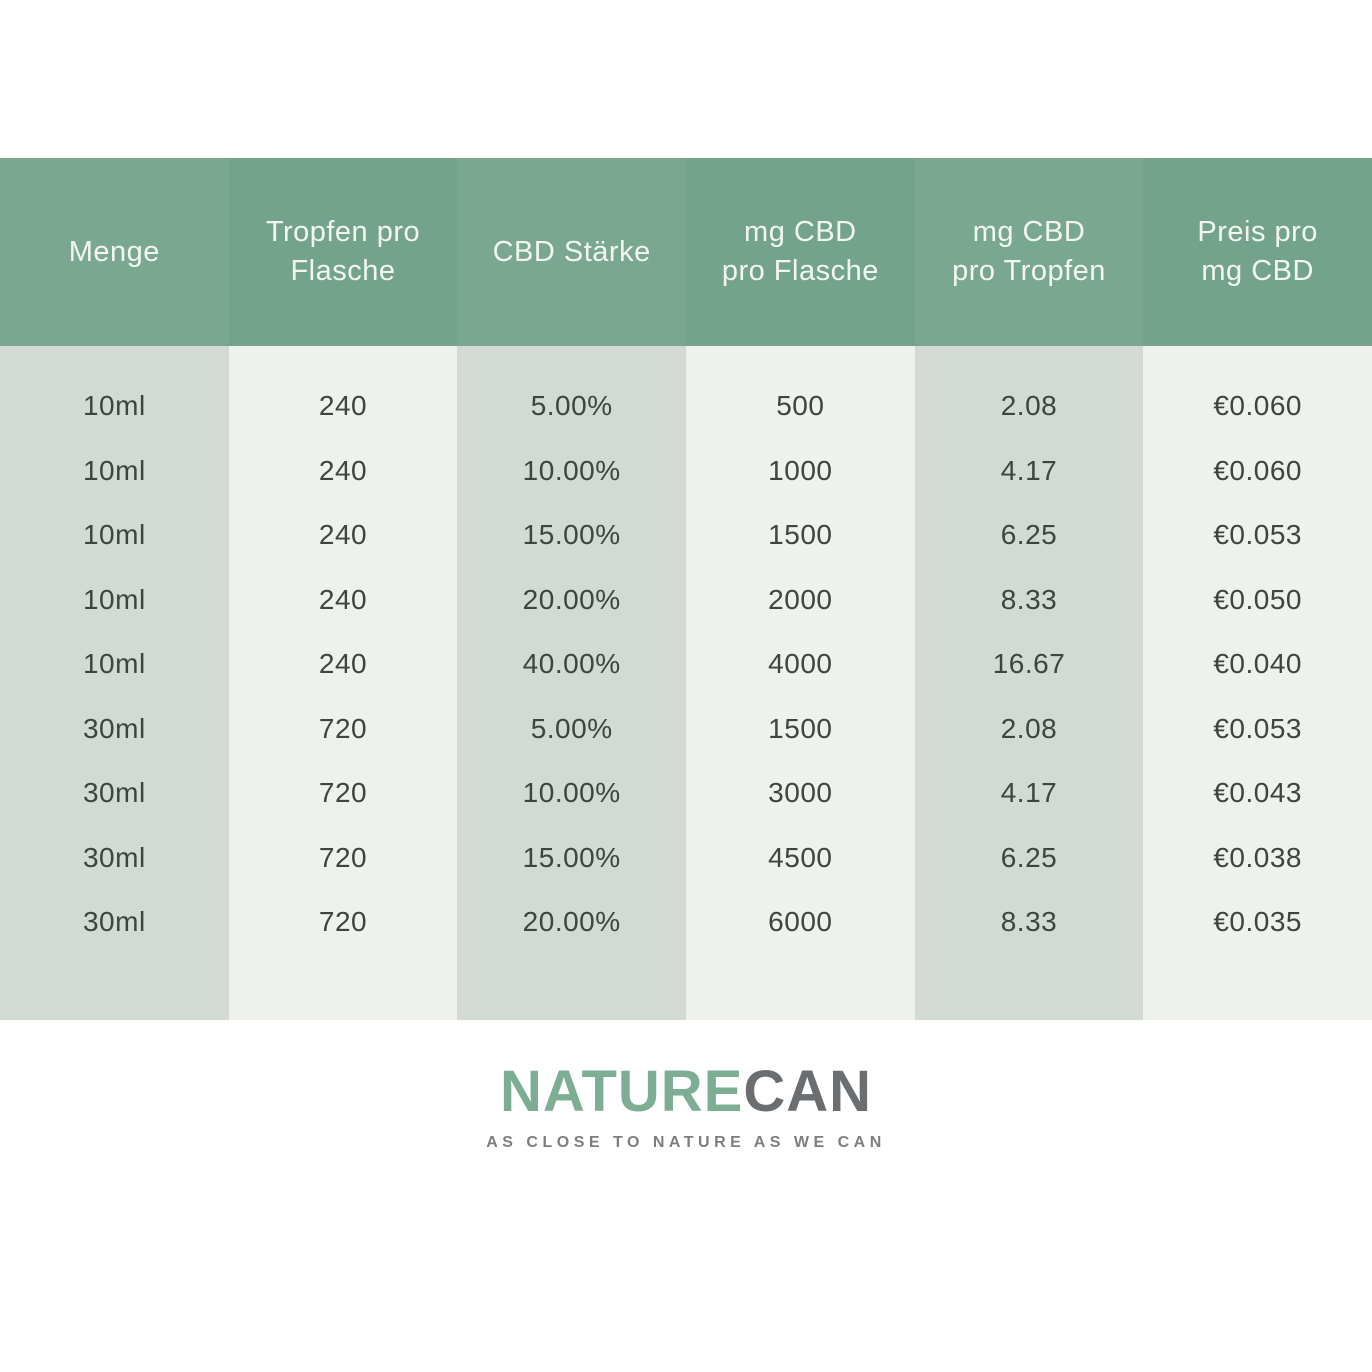 The image size is (1372, 1372). Describe the element at coordinates (686, 1142) in the screenshot. I see `logo-tagline: AS CLOSE TO NATURE AS WE CAN` at that location.